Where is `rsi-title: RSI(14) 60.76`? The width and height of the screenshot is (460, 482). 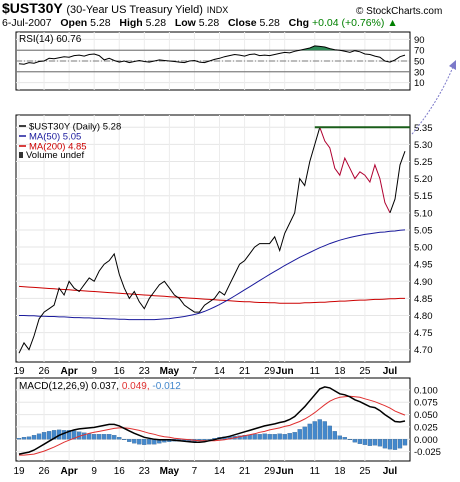 rsi-title: RSI(14) 60.76 is located at coordinates (50, 39).